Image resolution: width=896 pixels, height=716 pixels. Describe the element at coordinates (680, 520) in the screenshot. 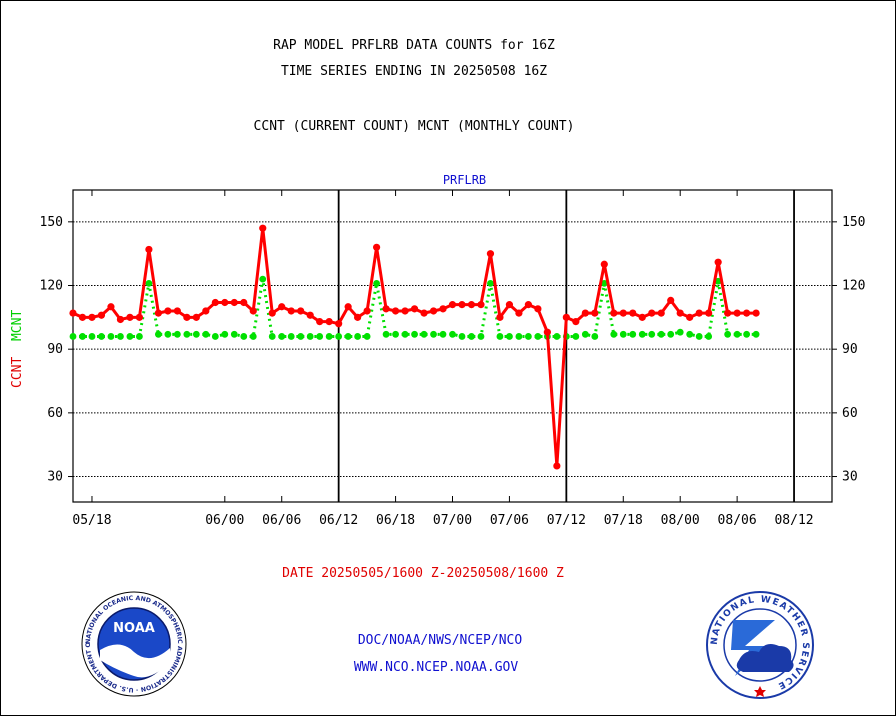

I see `x-tick-label: 08/00` at that location.